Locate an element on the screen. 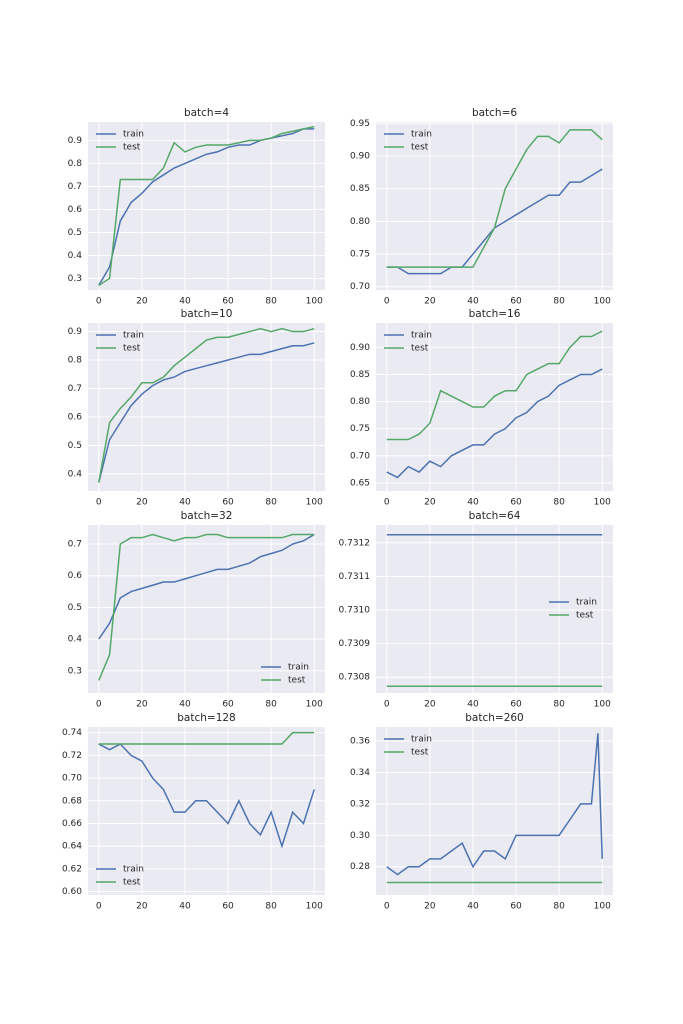 The image size is (683, 1024). y-tick-label: 0.36 is located at coordinates (360, 742).